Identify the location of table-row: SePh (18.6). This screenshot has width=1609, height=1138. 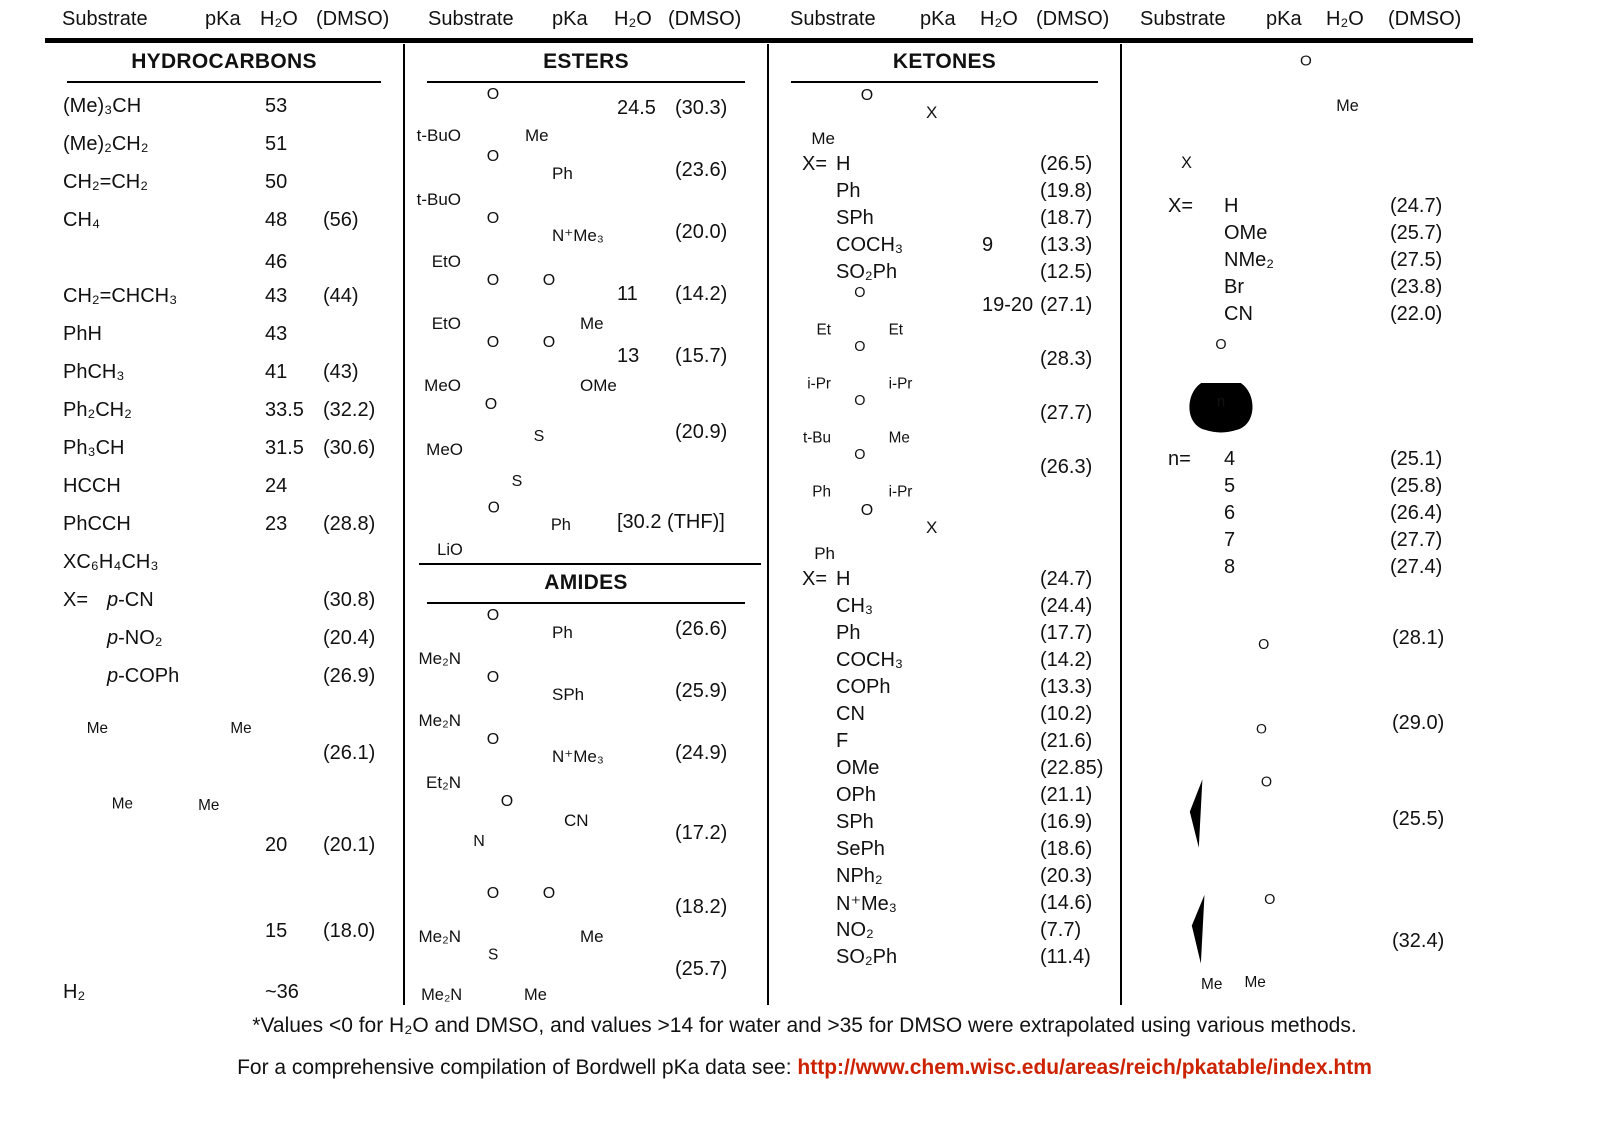
(944, 849).